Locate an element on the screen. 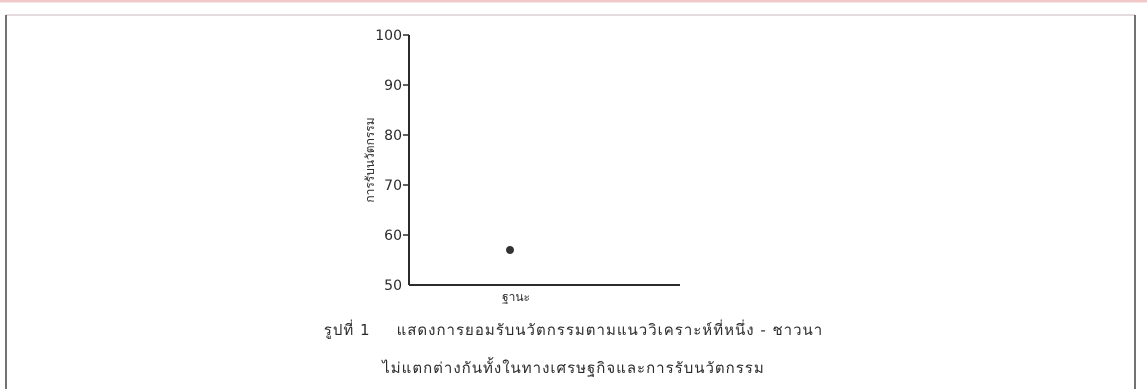  y-axis-label: การรับนวัตกรรม is located at coordinates (370, 159).